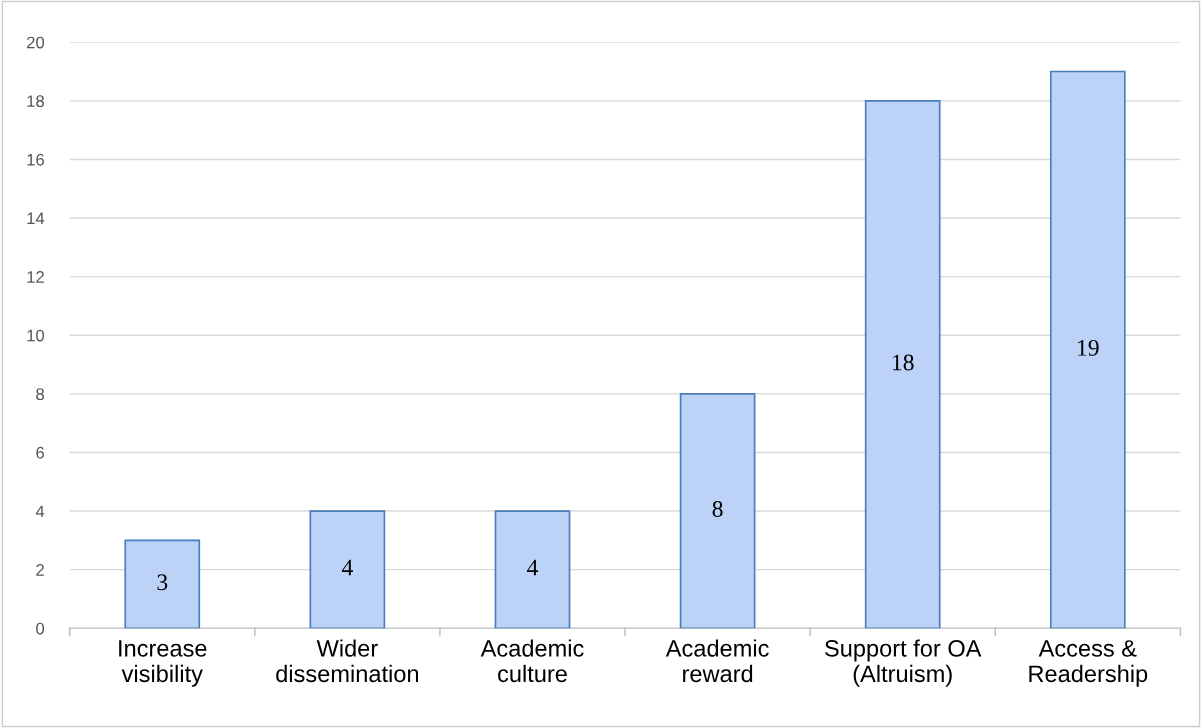  Describe the element at coordinates (36, 335) in the screenshot. I see `y-tick-label: 10` at that location.